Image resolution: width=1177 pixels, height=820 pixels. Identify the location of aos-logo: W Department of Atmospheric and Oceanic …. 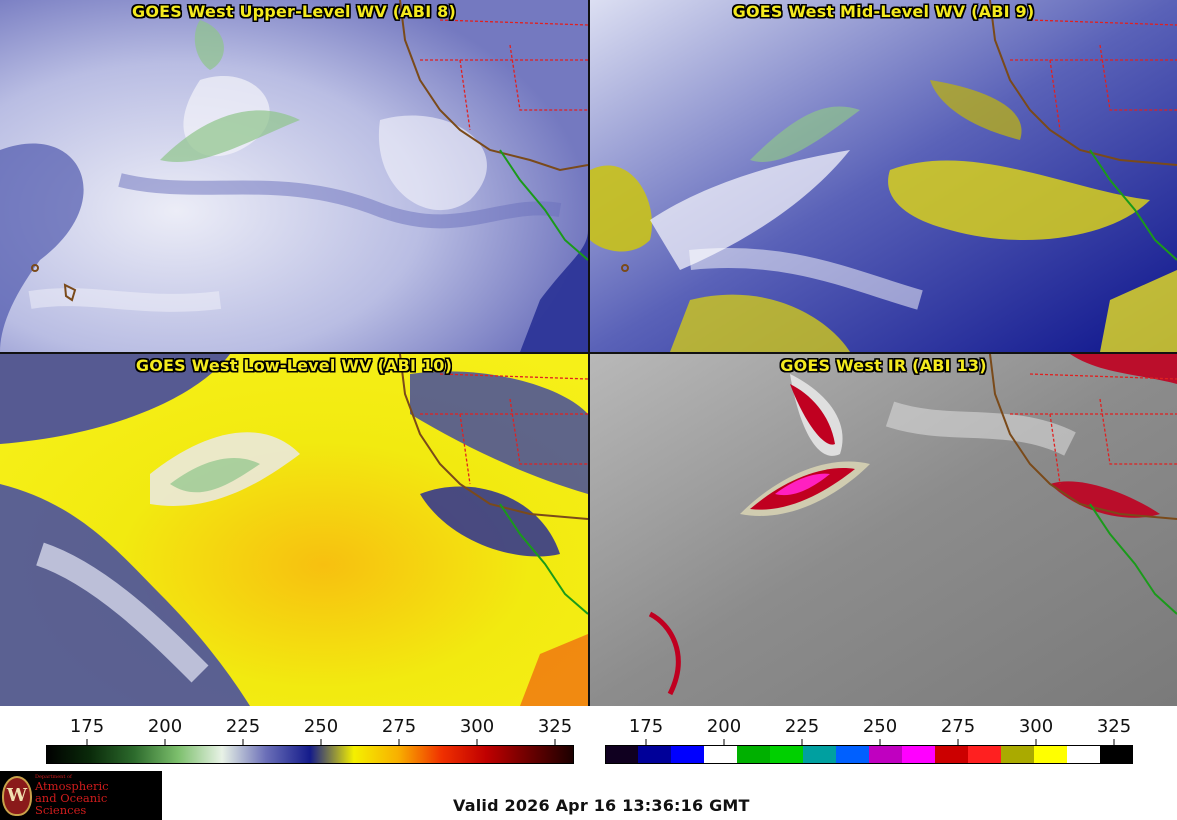
(81, 795).